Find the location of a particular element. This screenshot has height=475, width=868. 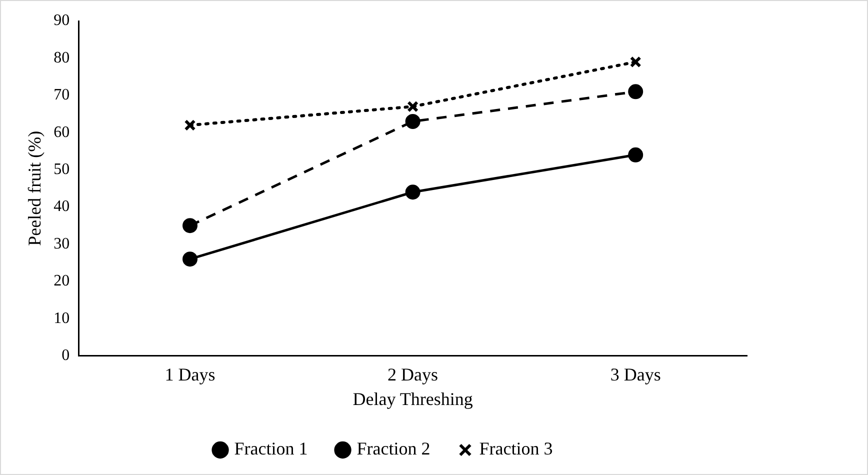

legend-label: Fraction 3 is located at coordinates (516, 448).